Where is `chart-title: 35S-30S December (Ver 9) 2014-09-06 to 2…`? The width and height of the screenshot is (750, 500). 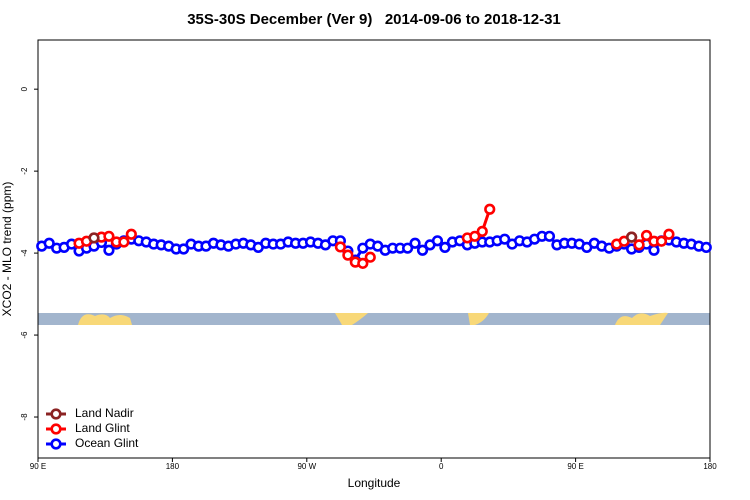 chart-title: 35S-30S December (Ver 9) 2014-09-06 to 2… is located at coordinates (374, 19).